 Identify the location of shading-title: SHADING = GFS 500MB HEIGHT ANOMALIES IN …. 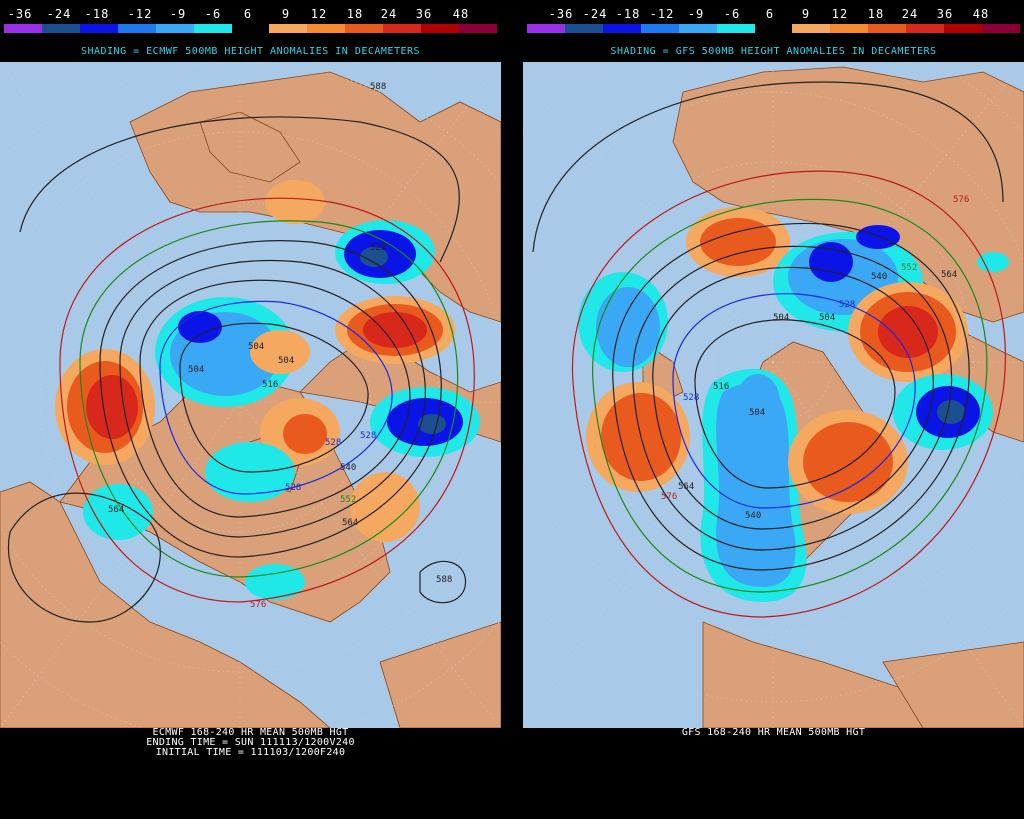
(773, 51).